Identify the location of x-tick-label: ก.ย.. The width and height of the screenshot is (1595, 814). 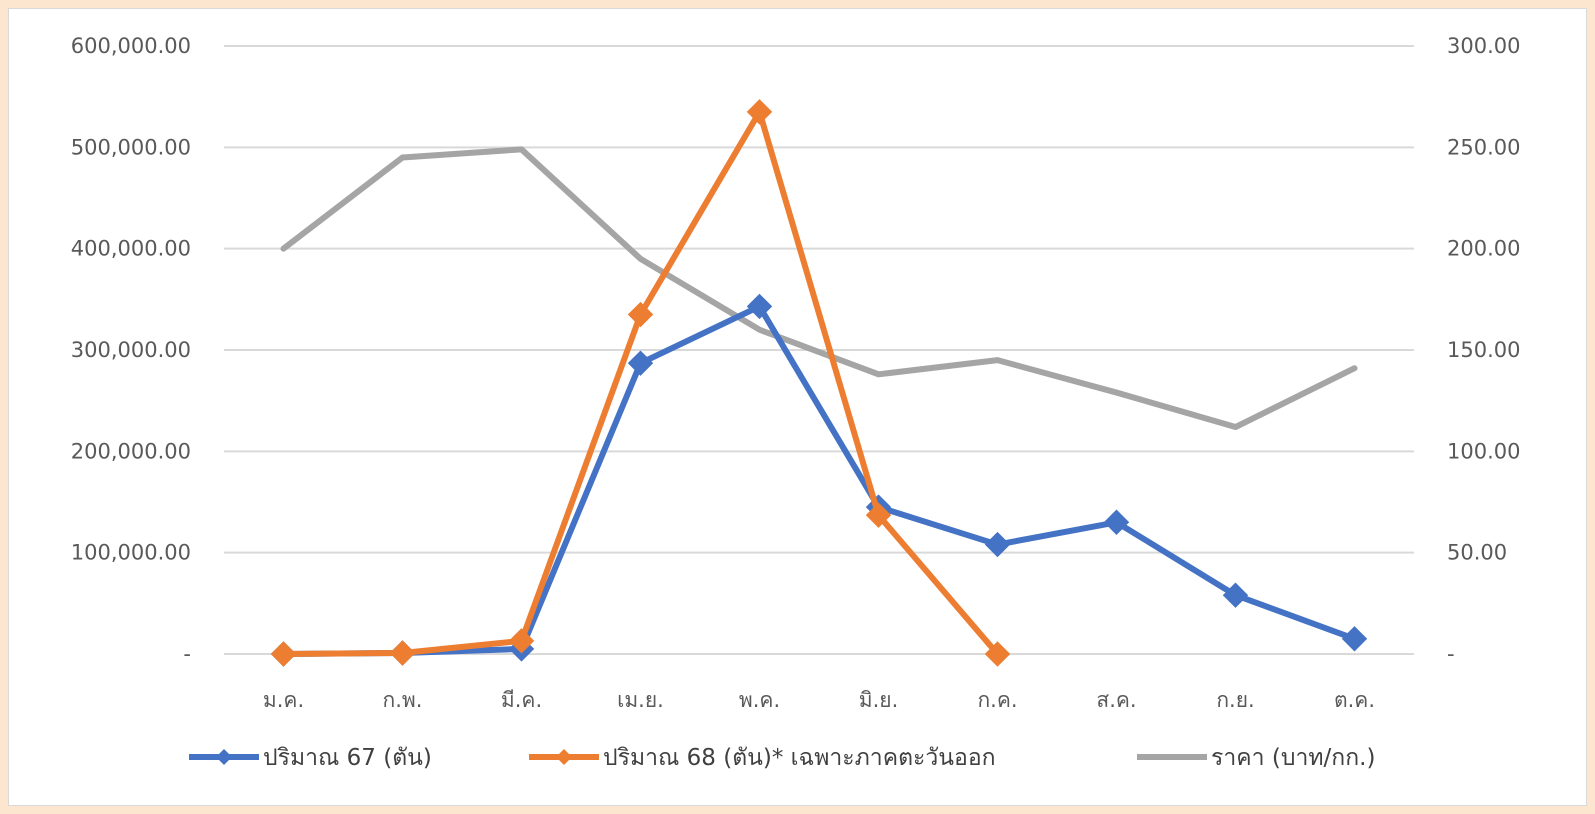
(1235, 700).